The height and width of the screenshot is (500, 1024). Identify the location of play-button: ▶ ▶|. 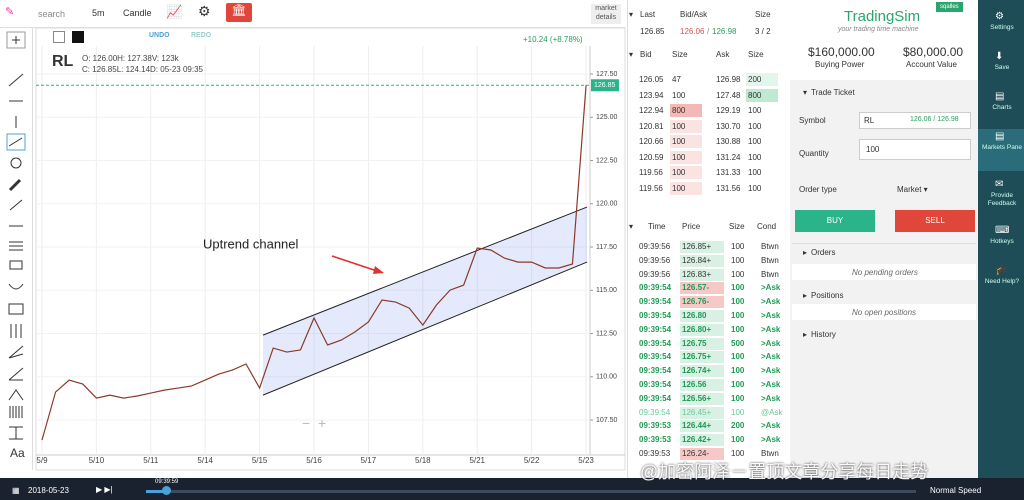
(104, 489).